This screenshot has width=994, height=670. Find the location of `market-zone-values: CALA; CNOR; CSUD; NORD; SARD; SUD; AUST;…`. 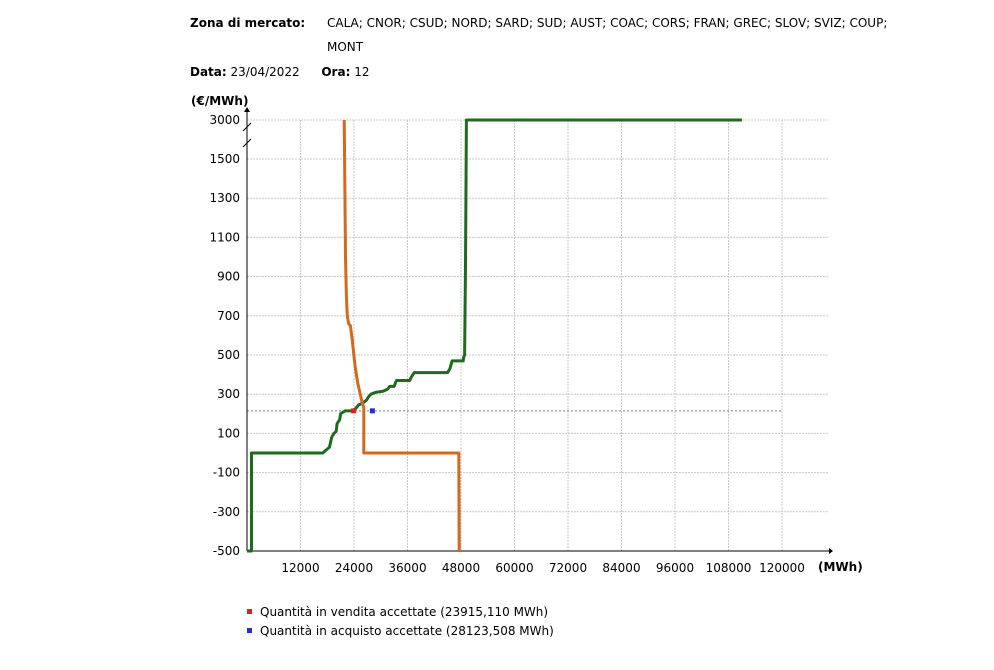

market-zone-values: CALA; CNOR; CSUD; NORD; SARD; SUD; AUST;… is located at coordinates (607, 35).